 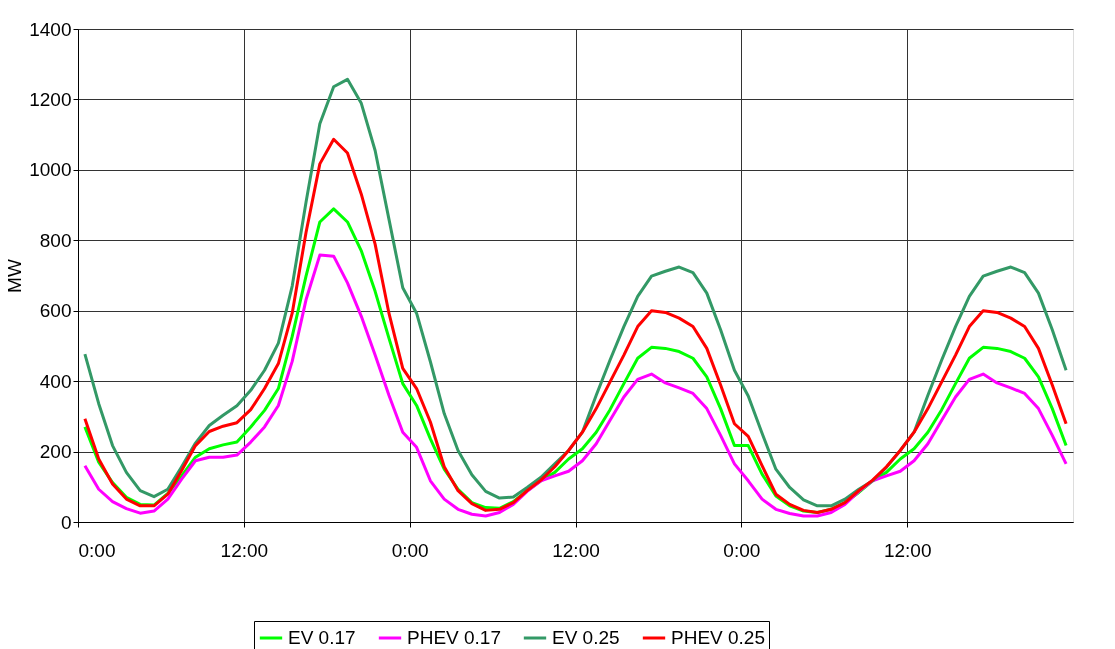 I want to click on y-tick-label: 600, so click(x=55, y=311).